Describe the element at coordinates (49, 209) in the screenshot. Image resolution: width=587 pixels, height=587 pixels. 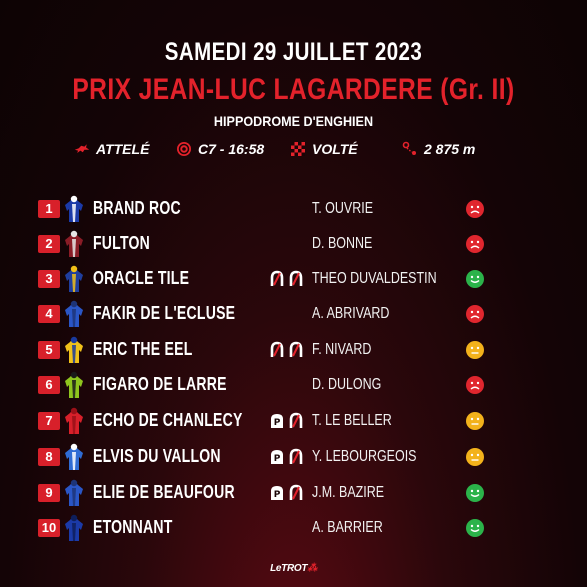
I see `runner-number-badge: 1` at that location.